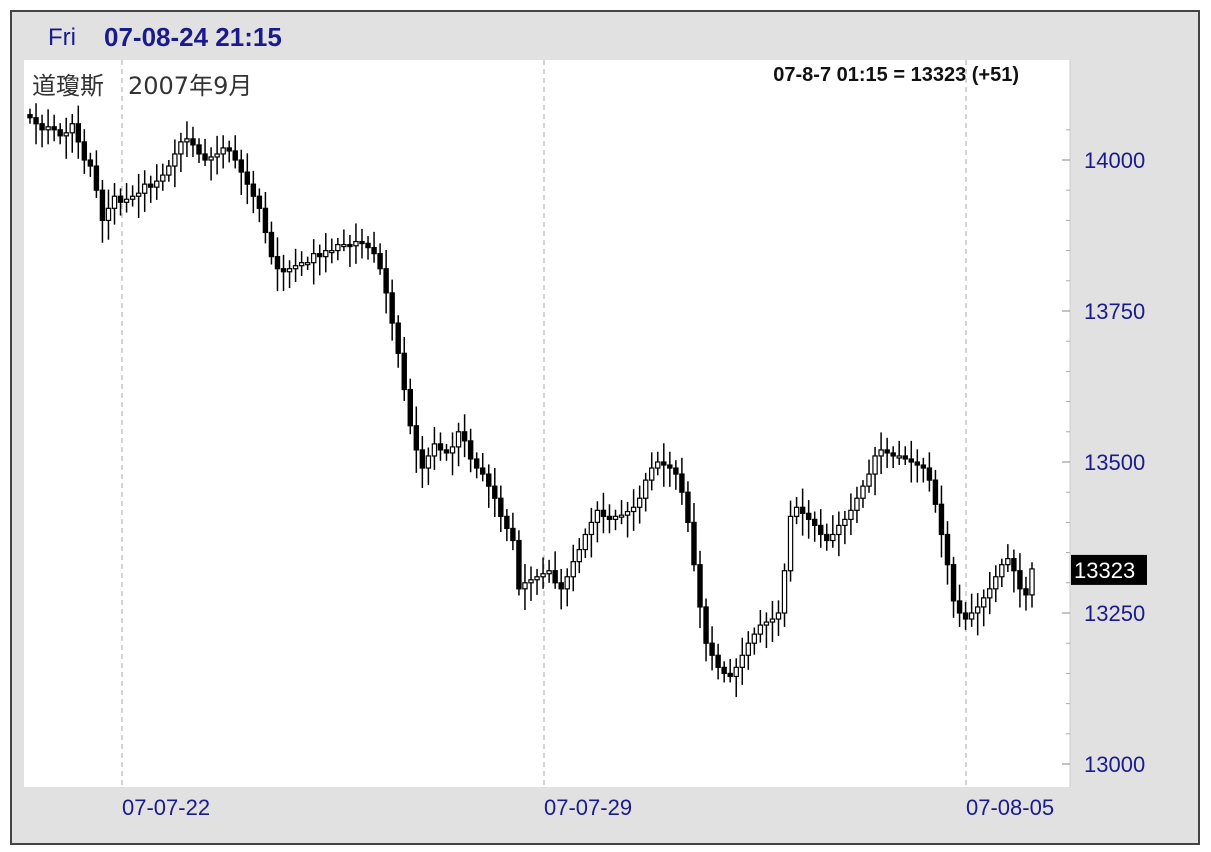 Image resolution: width=1211 pixels, height=852 pixels. Describe the element at coordinates (62, 37) in the screenshot. I see `header-day: Fri` at that location.